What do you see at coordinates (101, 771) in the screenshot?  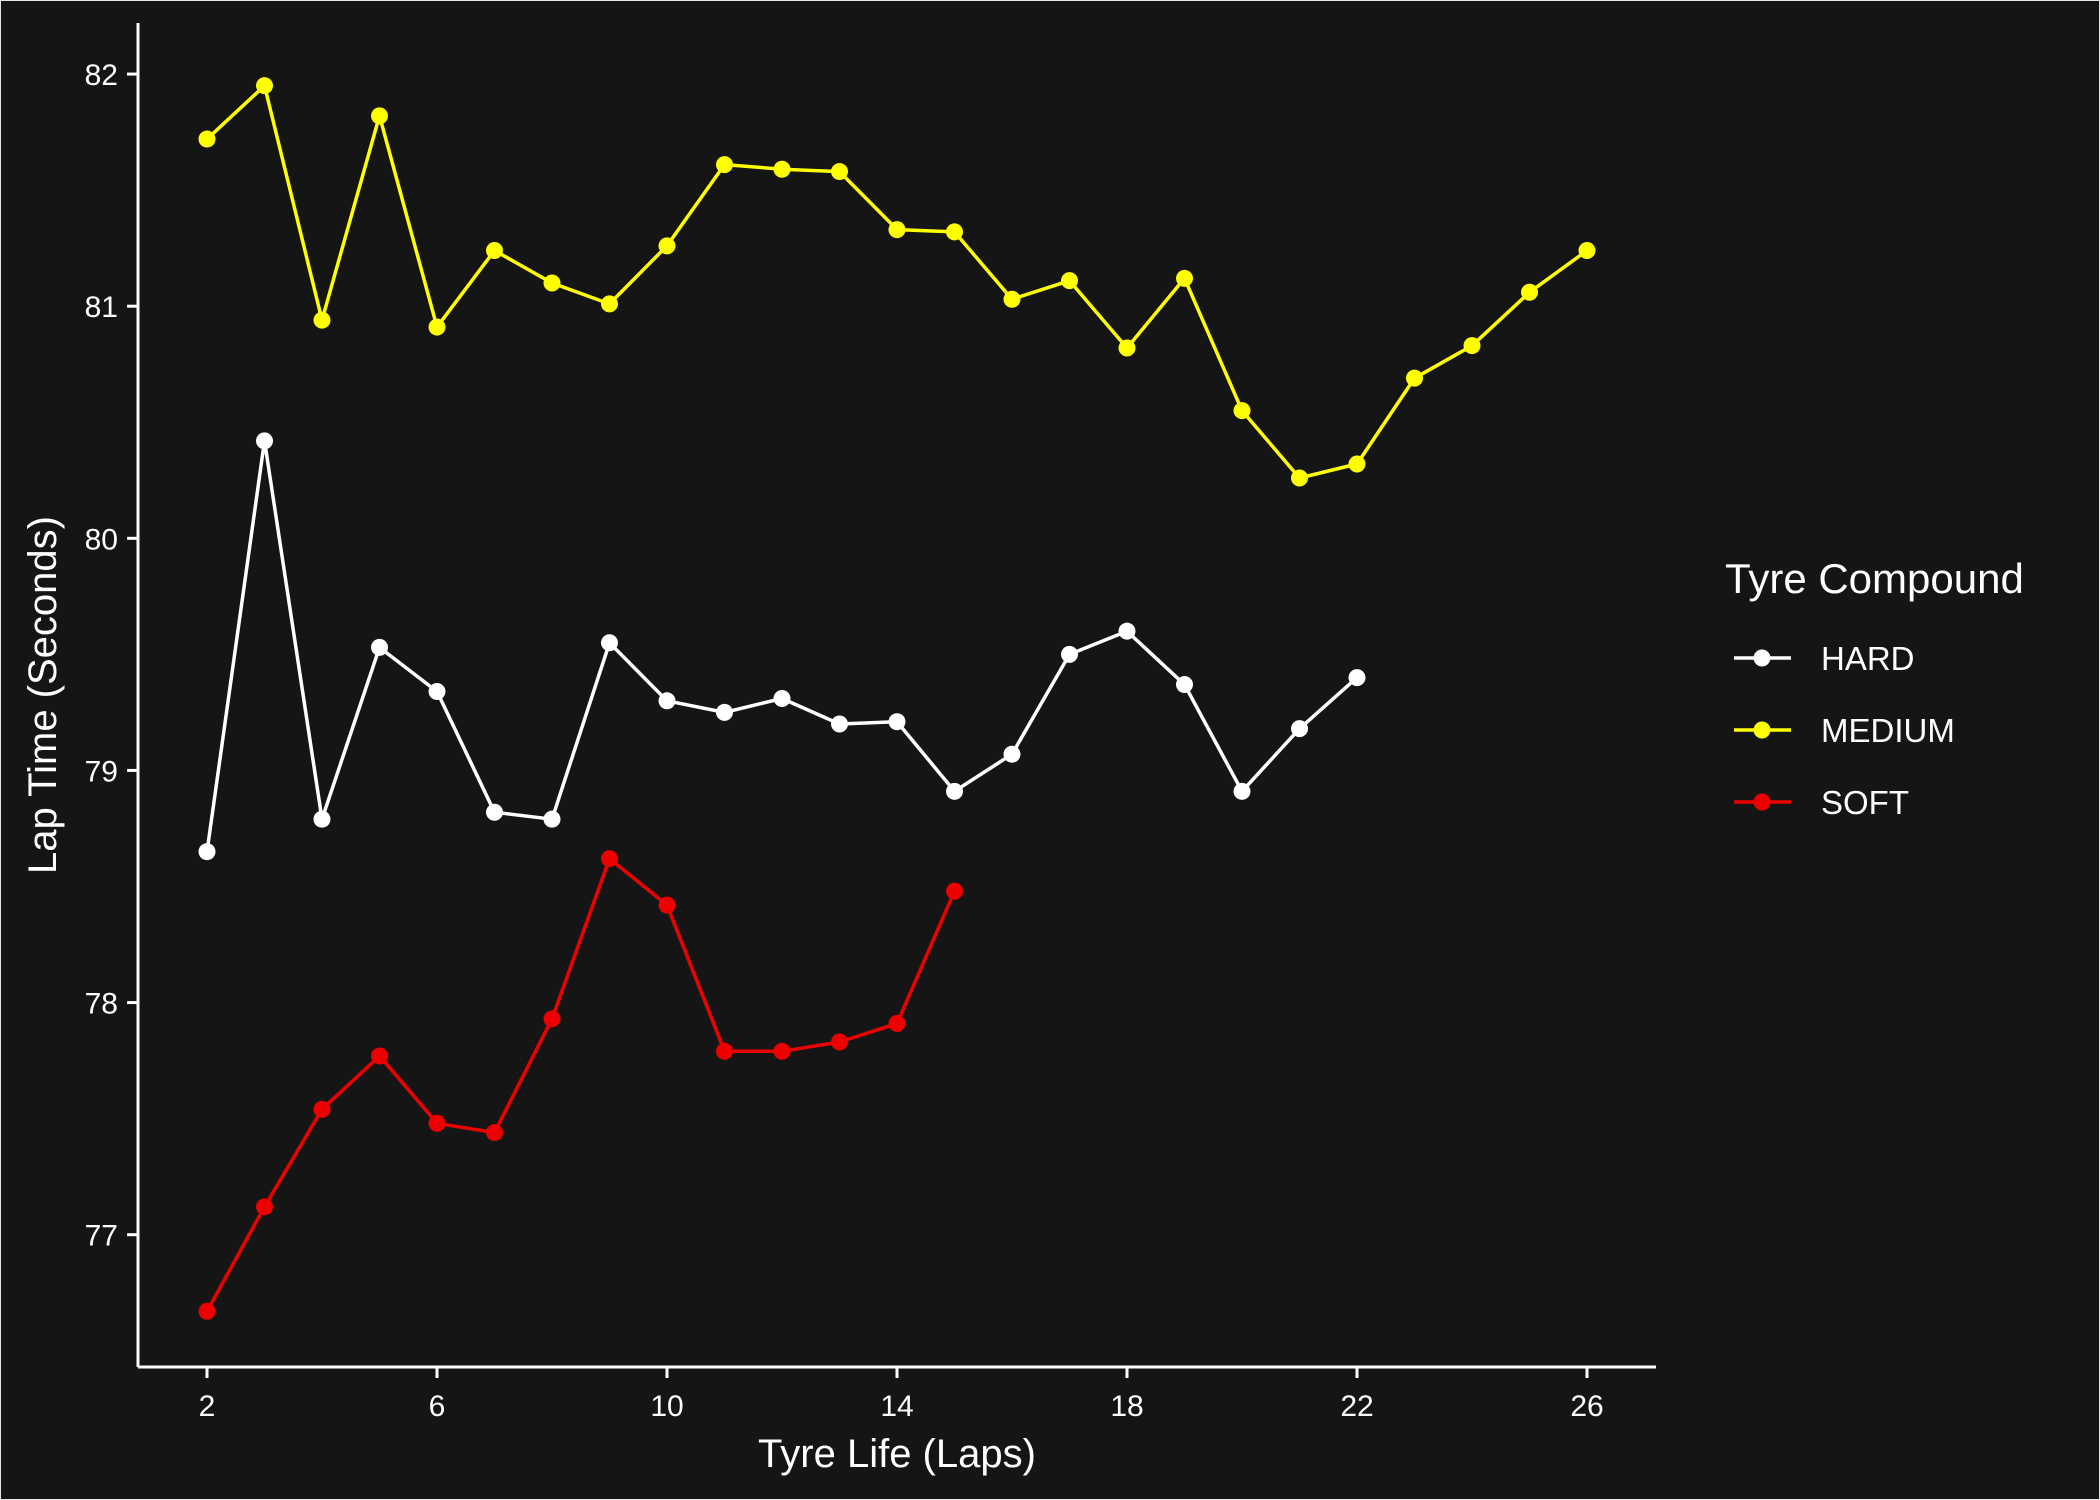 I see `y-tick-label: 79` at bounding box center [101, 771].